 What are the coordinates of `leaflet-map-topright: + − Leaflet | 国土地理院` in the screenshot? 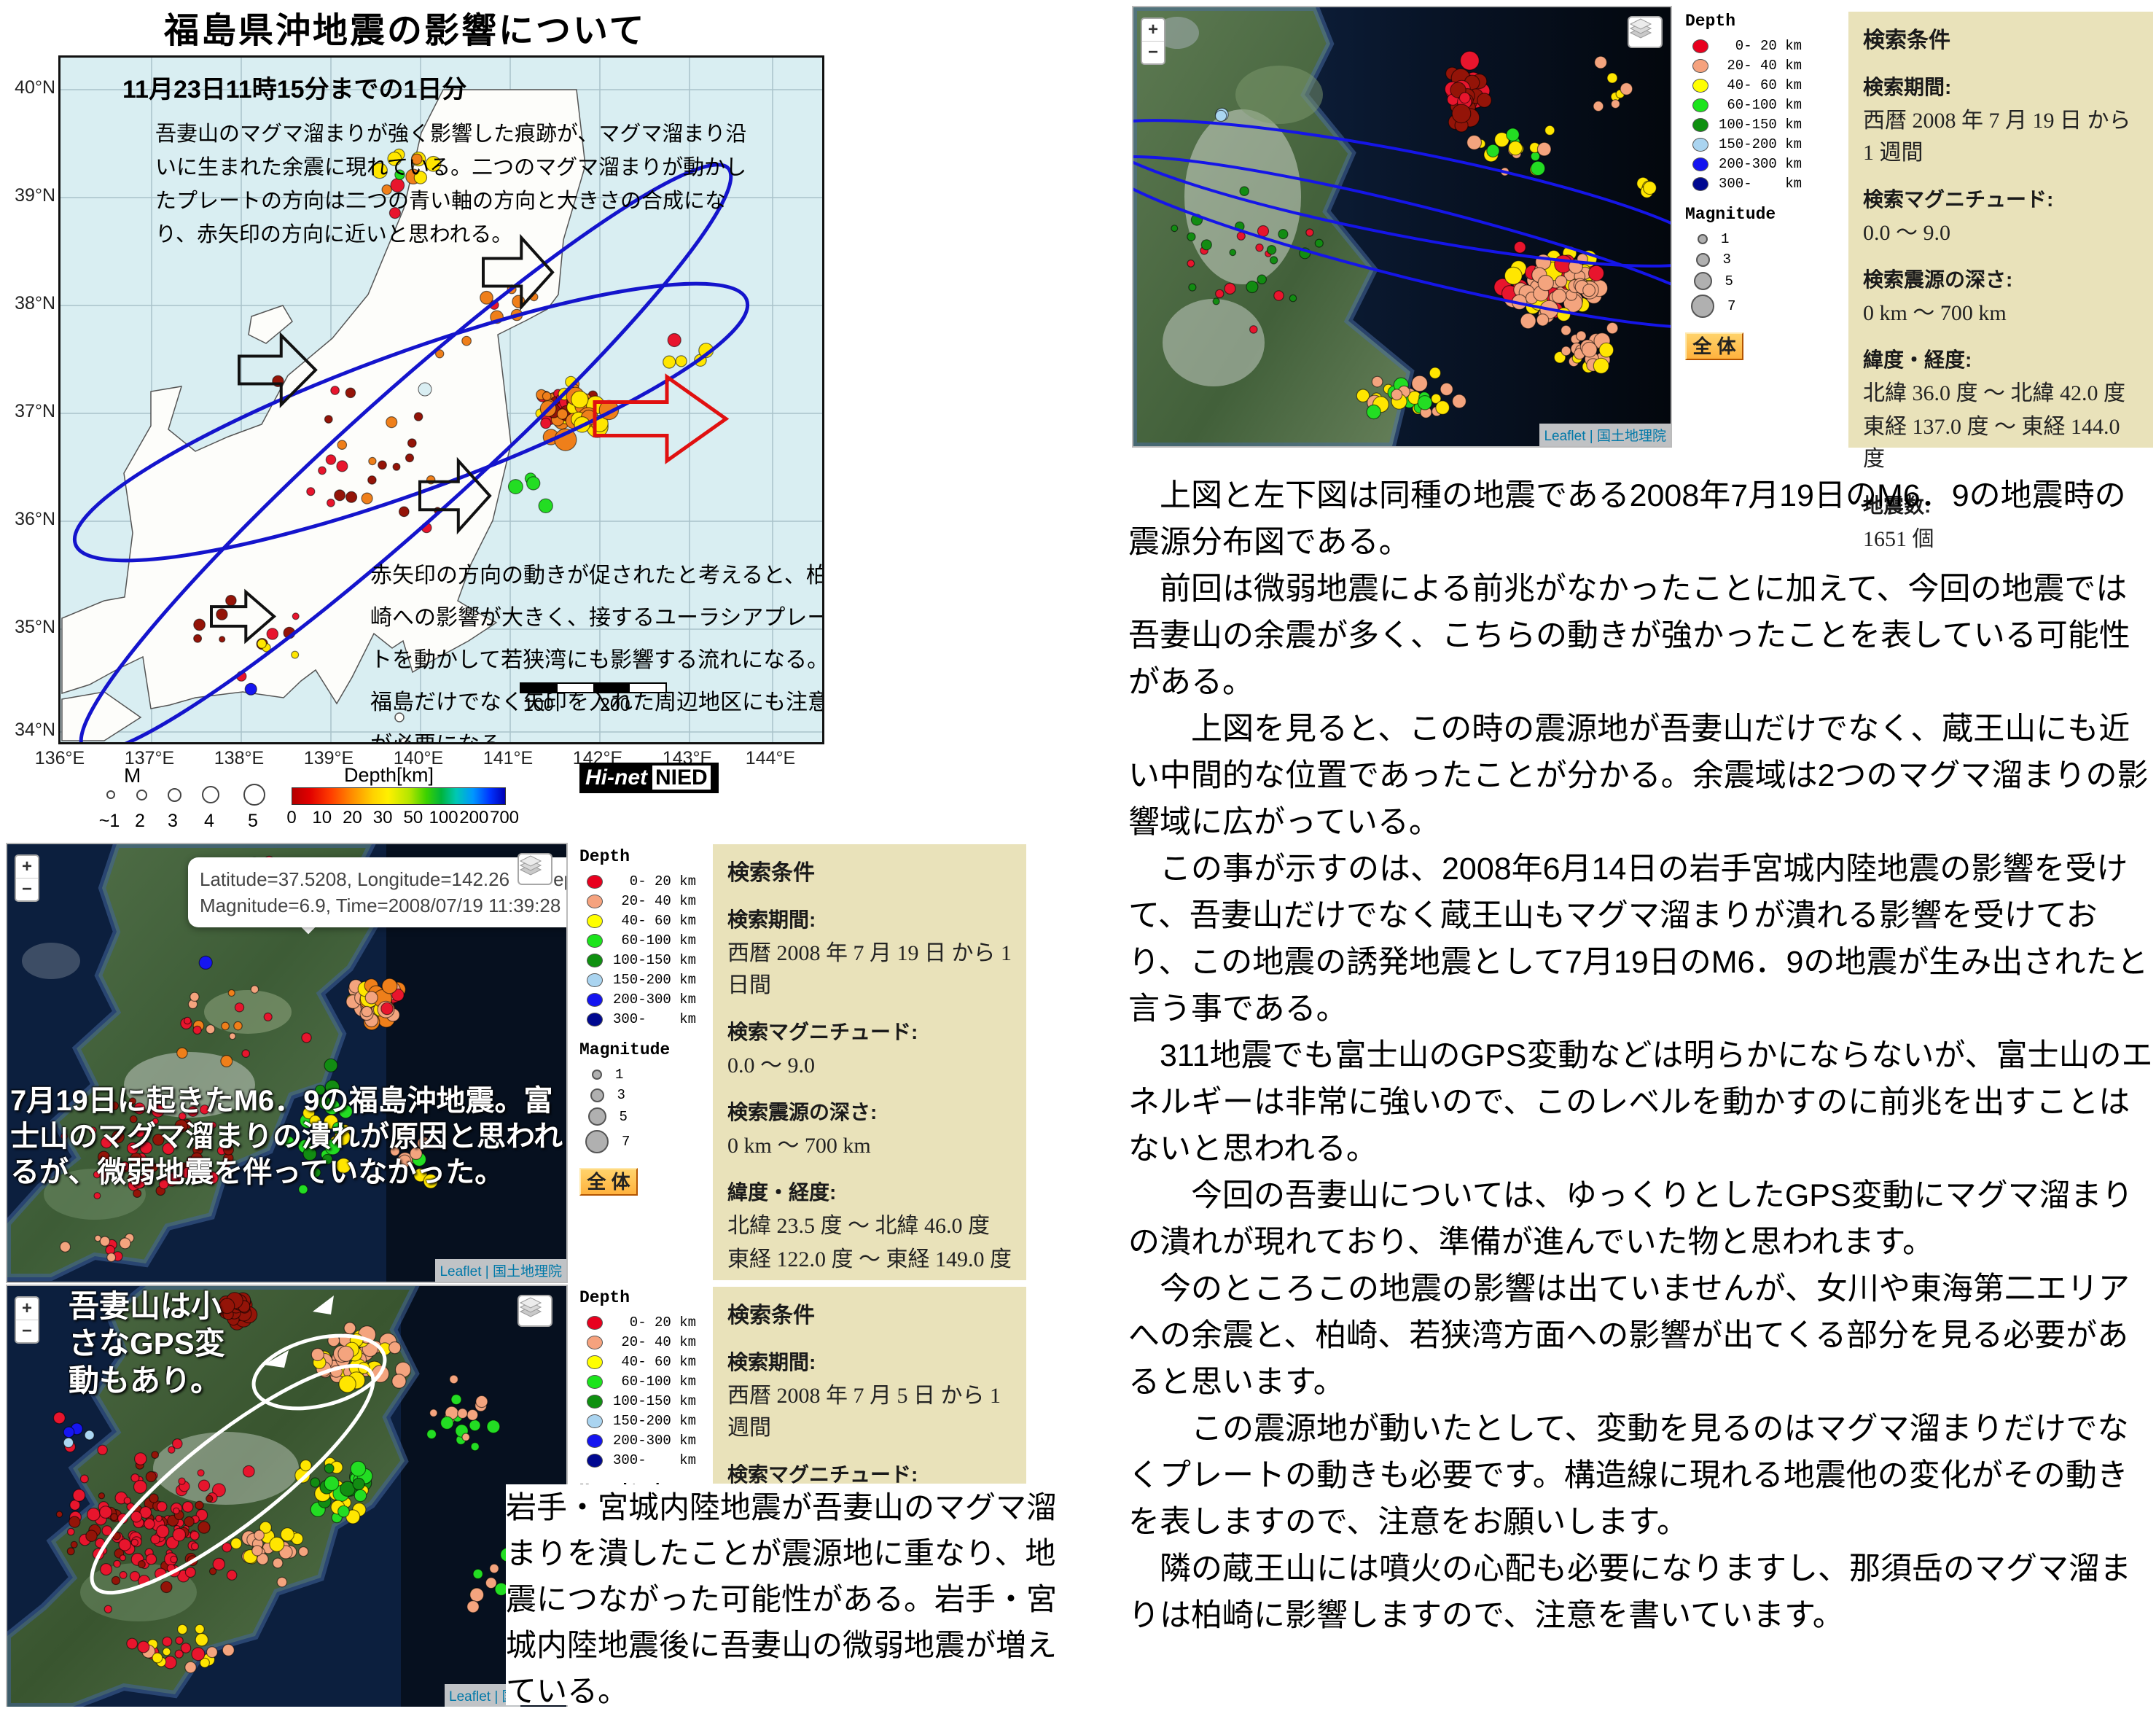 It's located at (1402, 227).